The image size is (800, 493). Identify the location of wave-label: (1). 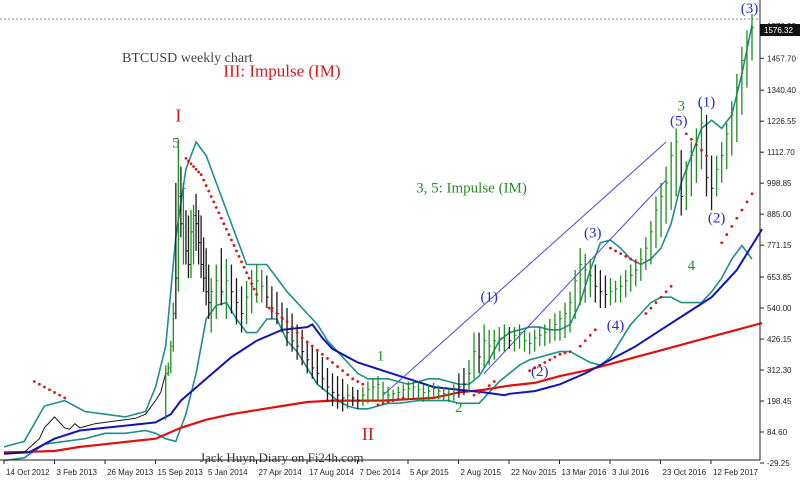
(489, 297).